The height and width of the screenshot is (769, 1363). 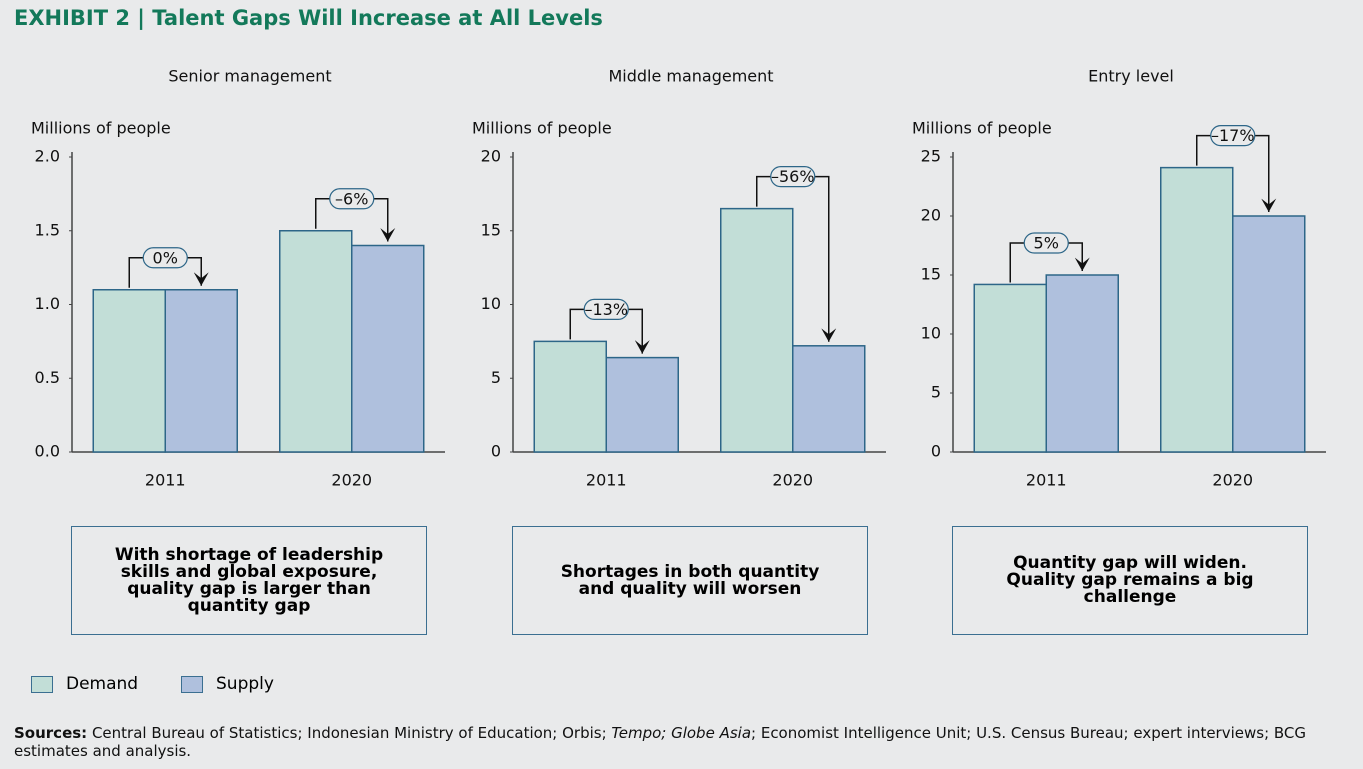 I want to click on y-tick-label: 1.0, so click(x=47, y=303).